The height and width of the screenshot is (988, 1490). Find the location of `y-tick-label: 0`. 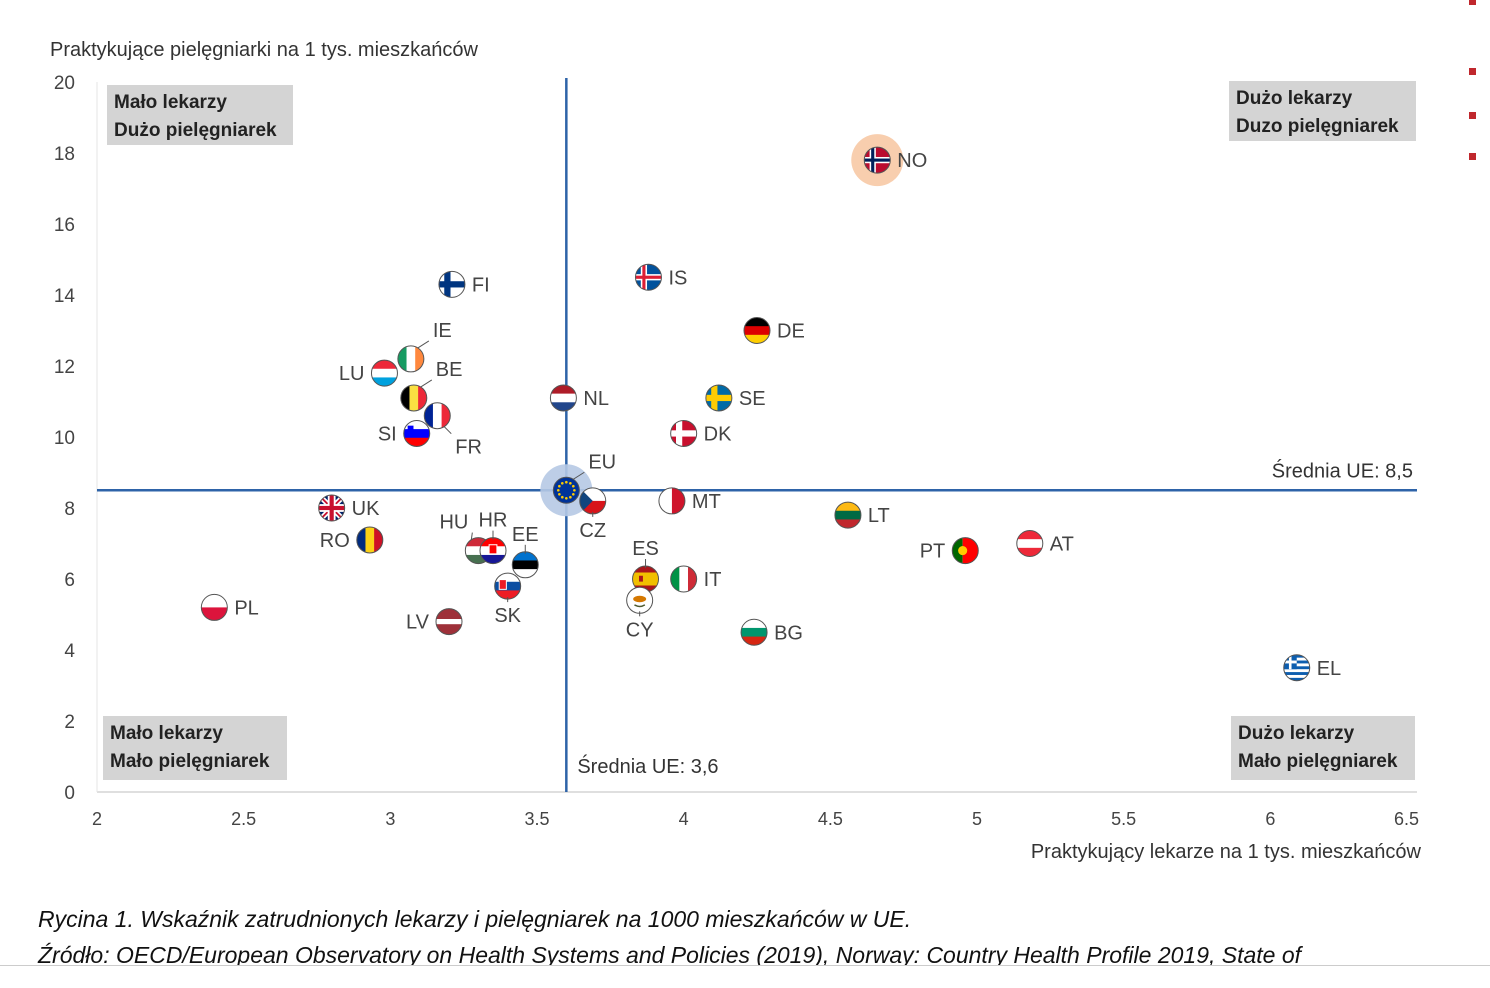

y-tick-label: 0 is located at coordinates (69, 793).